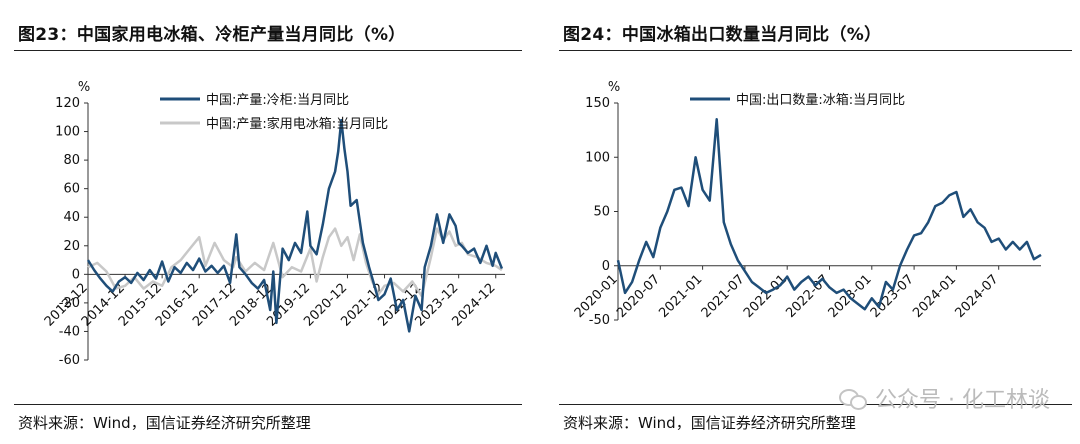 The width and height of the screenshot is (1080, 444). What do you see at coordinates (934, 296) in the screenshot?
I see `x-tick-label: 2024-01` at bounding box center [934, 296].